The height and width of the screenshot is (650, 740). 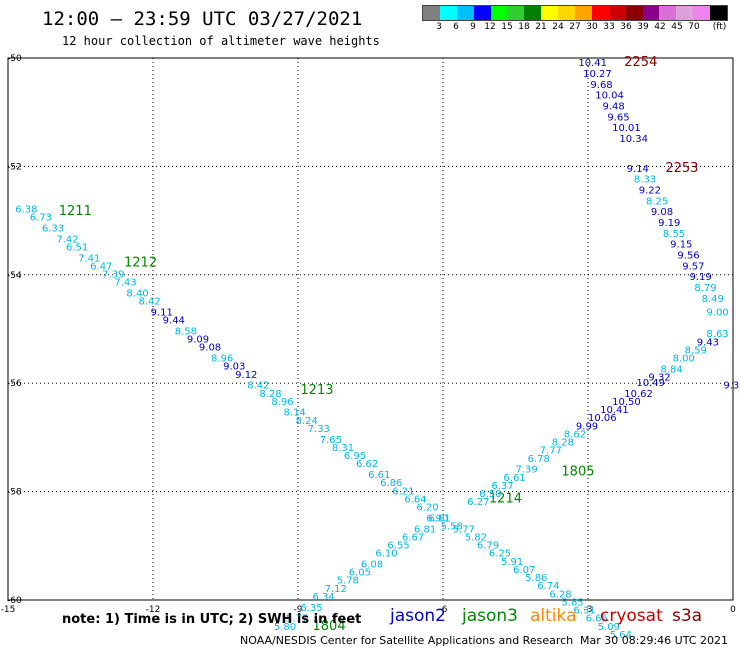 What do you see at coordinates (295, 413) in the screenshot?
I see `wave-height-value: 8.14` at bounding box center [295, 413].